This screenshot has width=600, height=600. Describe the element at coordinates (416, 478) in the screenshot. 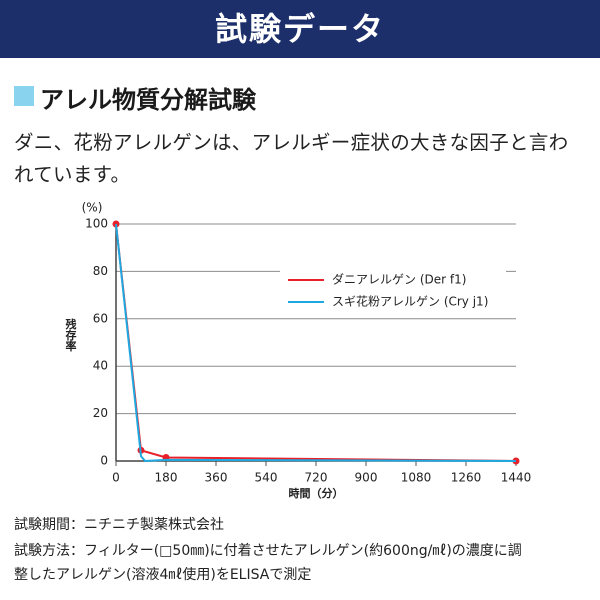

I see `x-tick-label: 1080` at that location.